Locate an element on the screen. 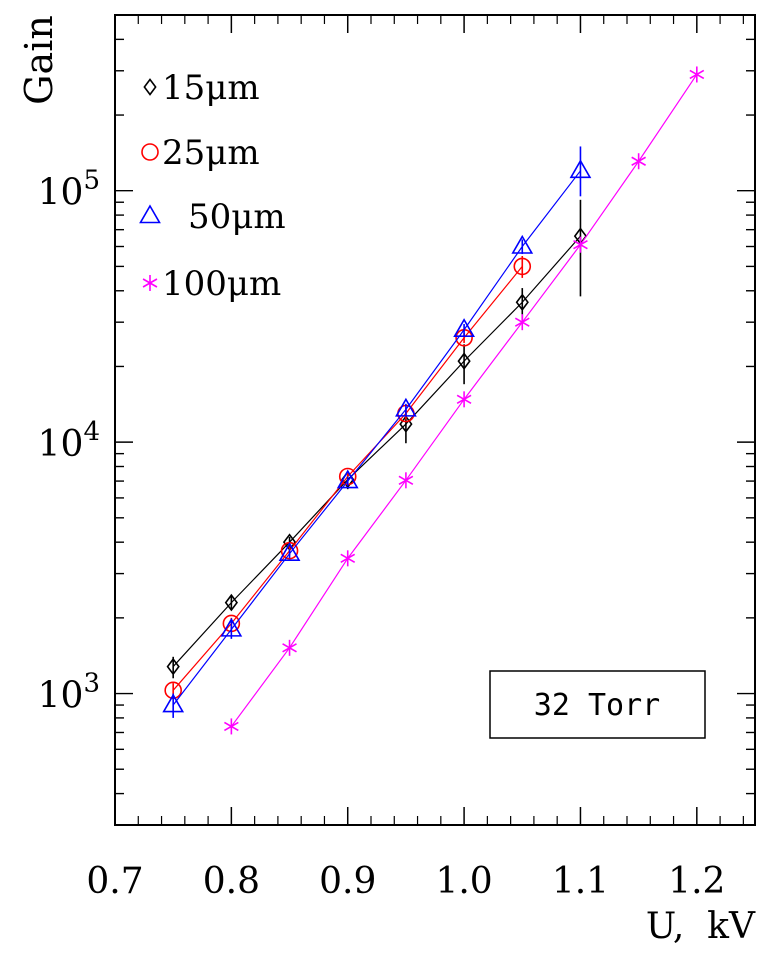  x-tick-label: 0.8 is located at coordinates (231, 881).